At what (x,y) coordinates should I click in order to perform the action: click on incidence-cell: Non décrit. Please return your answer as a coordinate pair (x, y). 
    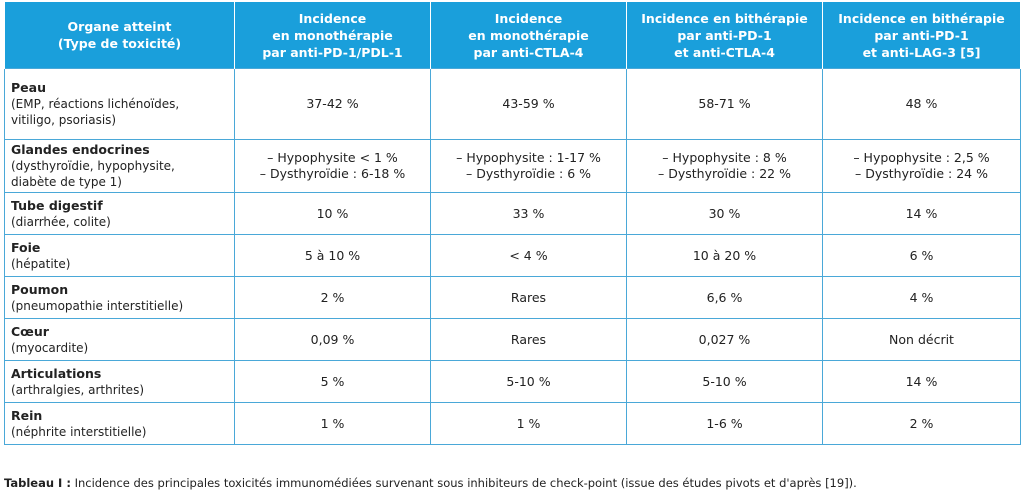
    Looking at the image, I should click on (921, 339).